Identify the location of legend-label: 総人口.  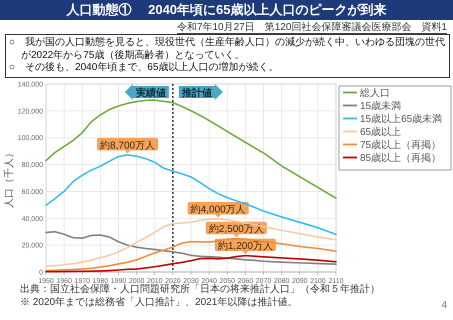
(374, 93).